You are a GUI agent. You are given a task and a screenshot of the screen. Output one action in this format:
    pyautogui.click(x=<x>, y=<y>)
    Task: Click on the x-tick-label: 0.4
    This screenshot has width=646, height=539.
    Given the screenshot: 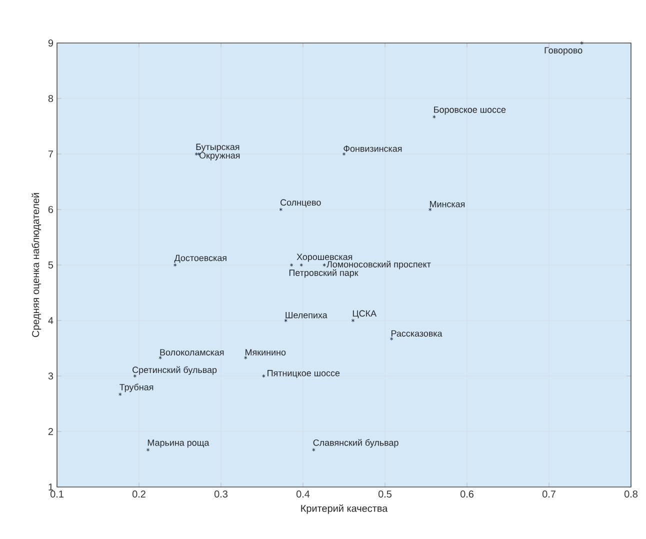 What is the action you would take?
    pyautogui.click(x=303, y=494)
    